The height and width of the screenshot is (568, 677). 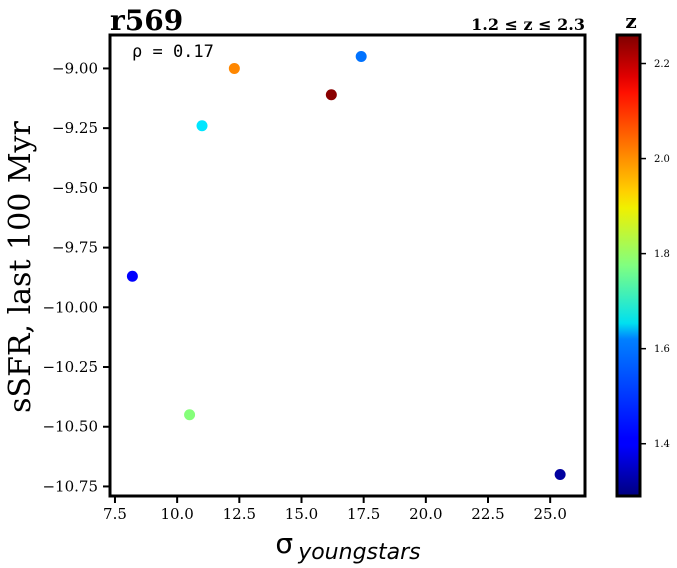 I want to click on x-tick-label: 22.5, so click(x=487, y=514).